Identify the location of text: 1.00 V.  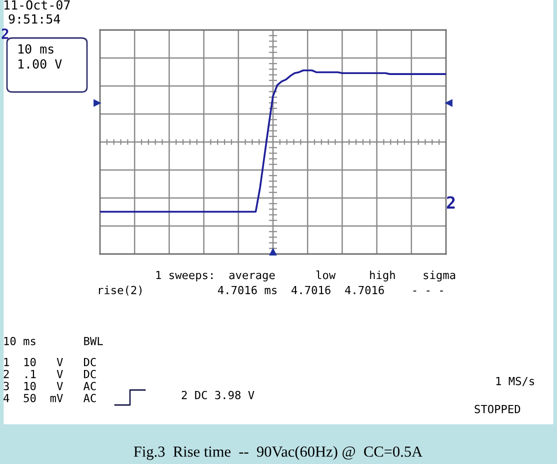
(40, 64).